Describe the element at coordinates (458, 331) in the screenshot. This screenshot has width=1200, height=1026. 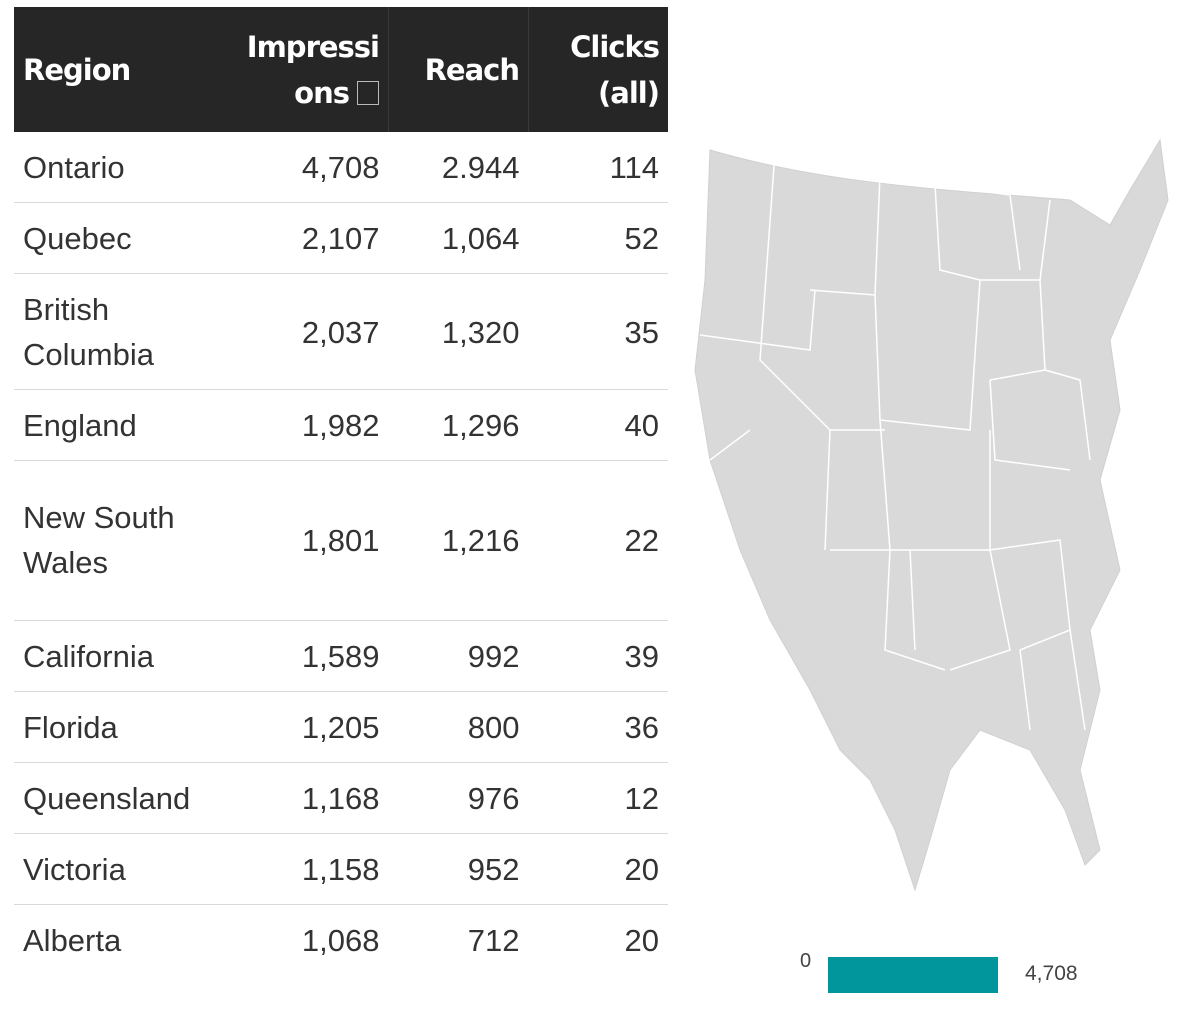
I see `cell-reach: 1,320` at that location.